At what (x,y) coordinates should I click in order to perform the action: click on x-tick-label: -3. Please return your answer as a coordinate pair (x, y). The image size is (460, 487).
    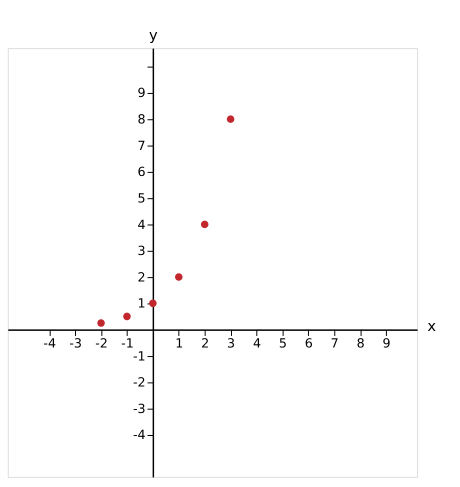
    Looking at the image, I should click on (75, 343).